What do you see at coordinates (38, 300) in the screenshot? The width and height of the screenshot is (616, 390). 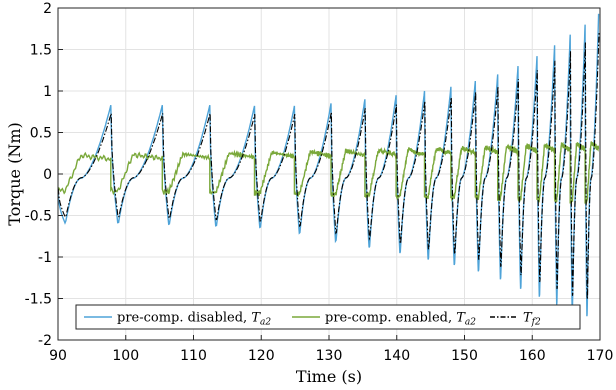 I see `y-tick-label: -1.5` at bounding box center [38, 300].